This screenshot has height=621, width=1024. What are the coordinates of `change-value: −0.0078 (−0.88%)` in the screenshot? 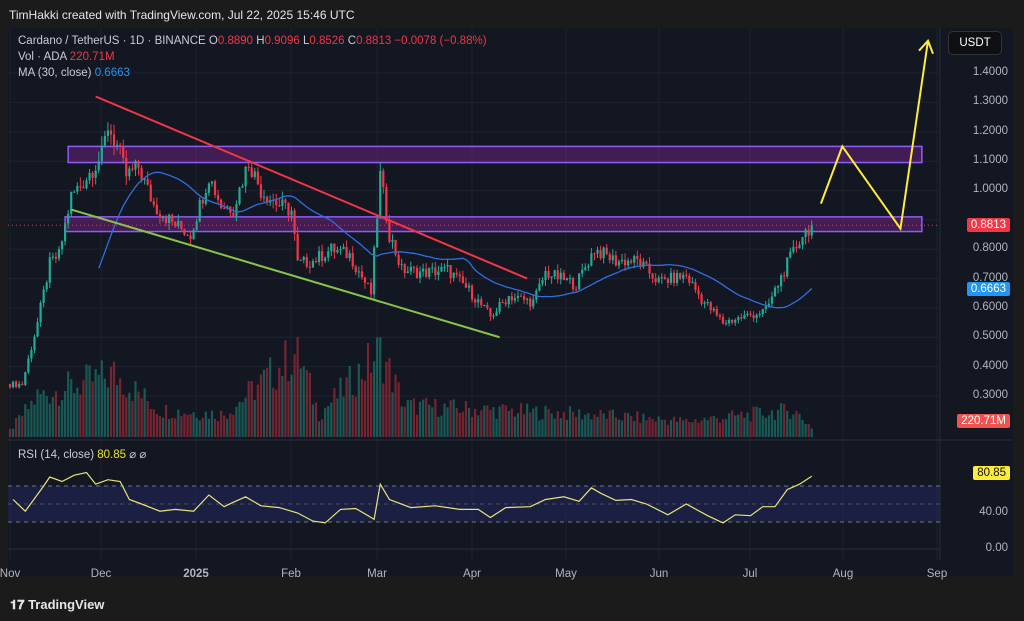 It's located at (440, 41).